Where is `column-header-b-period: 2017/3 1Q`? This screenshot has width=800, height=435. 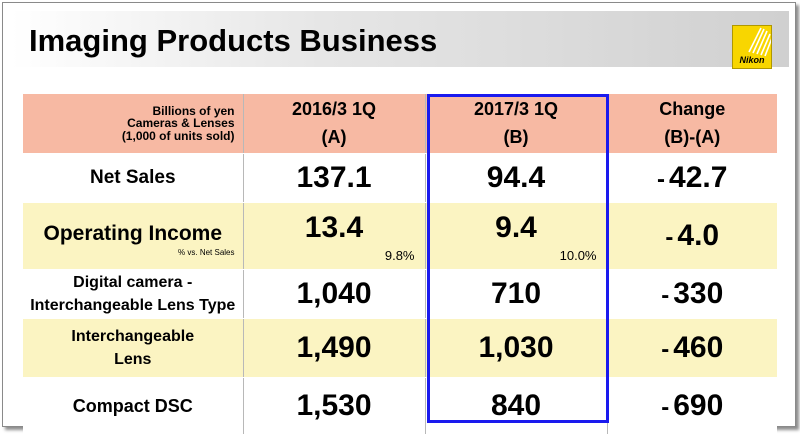 column-header-b-period: 2017/3 1Q is located at coordinates (516, 108).